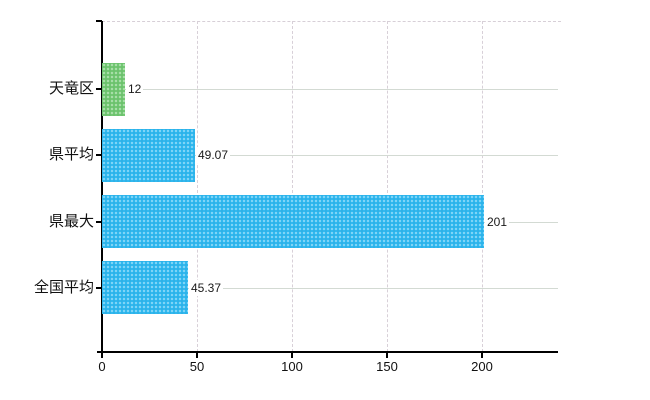  What do you see at coordinates (497, 222) in the screenshot?
I see `bar-value-label: 201` at bounding box center [497, 222].